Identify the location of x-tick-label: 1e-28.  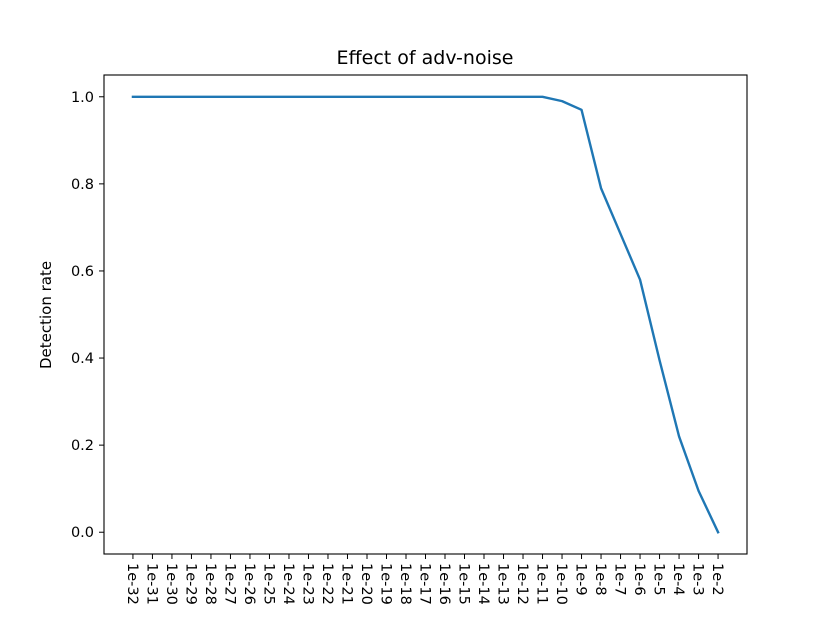
(210, 584).